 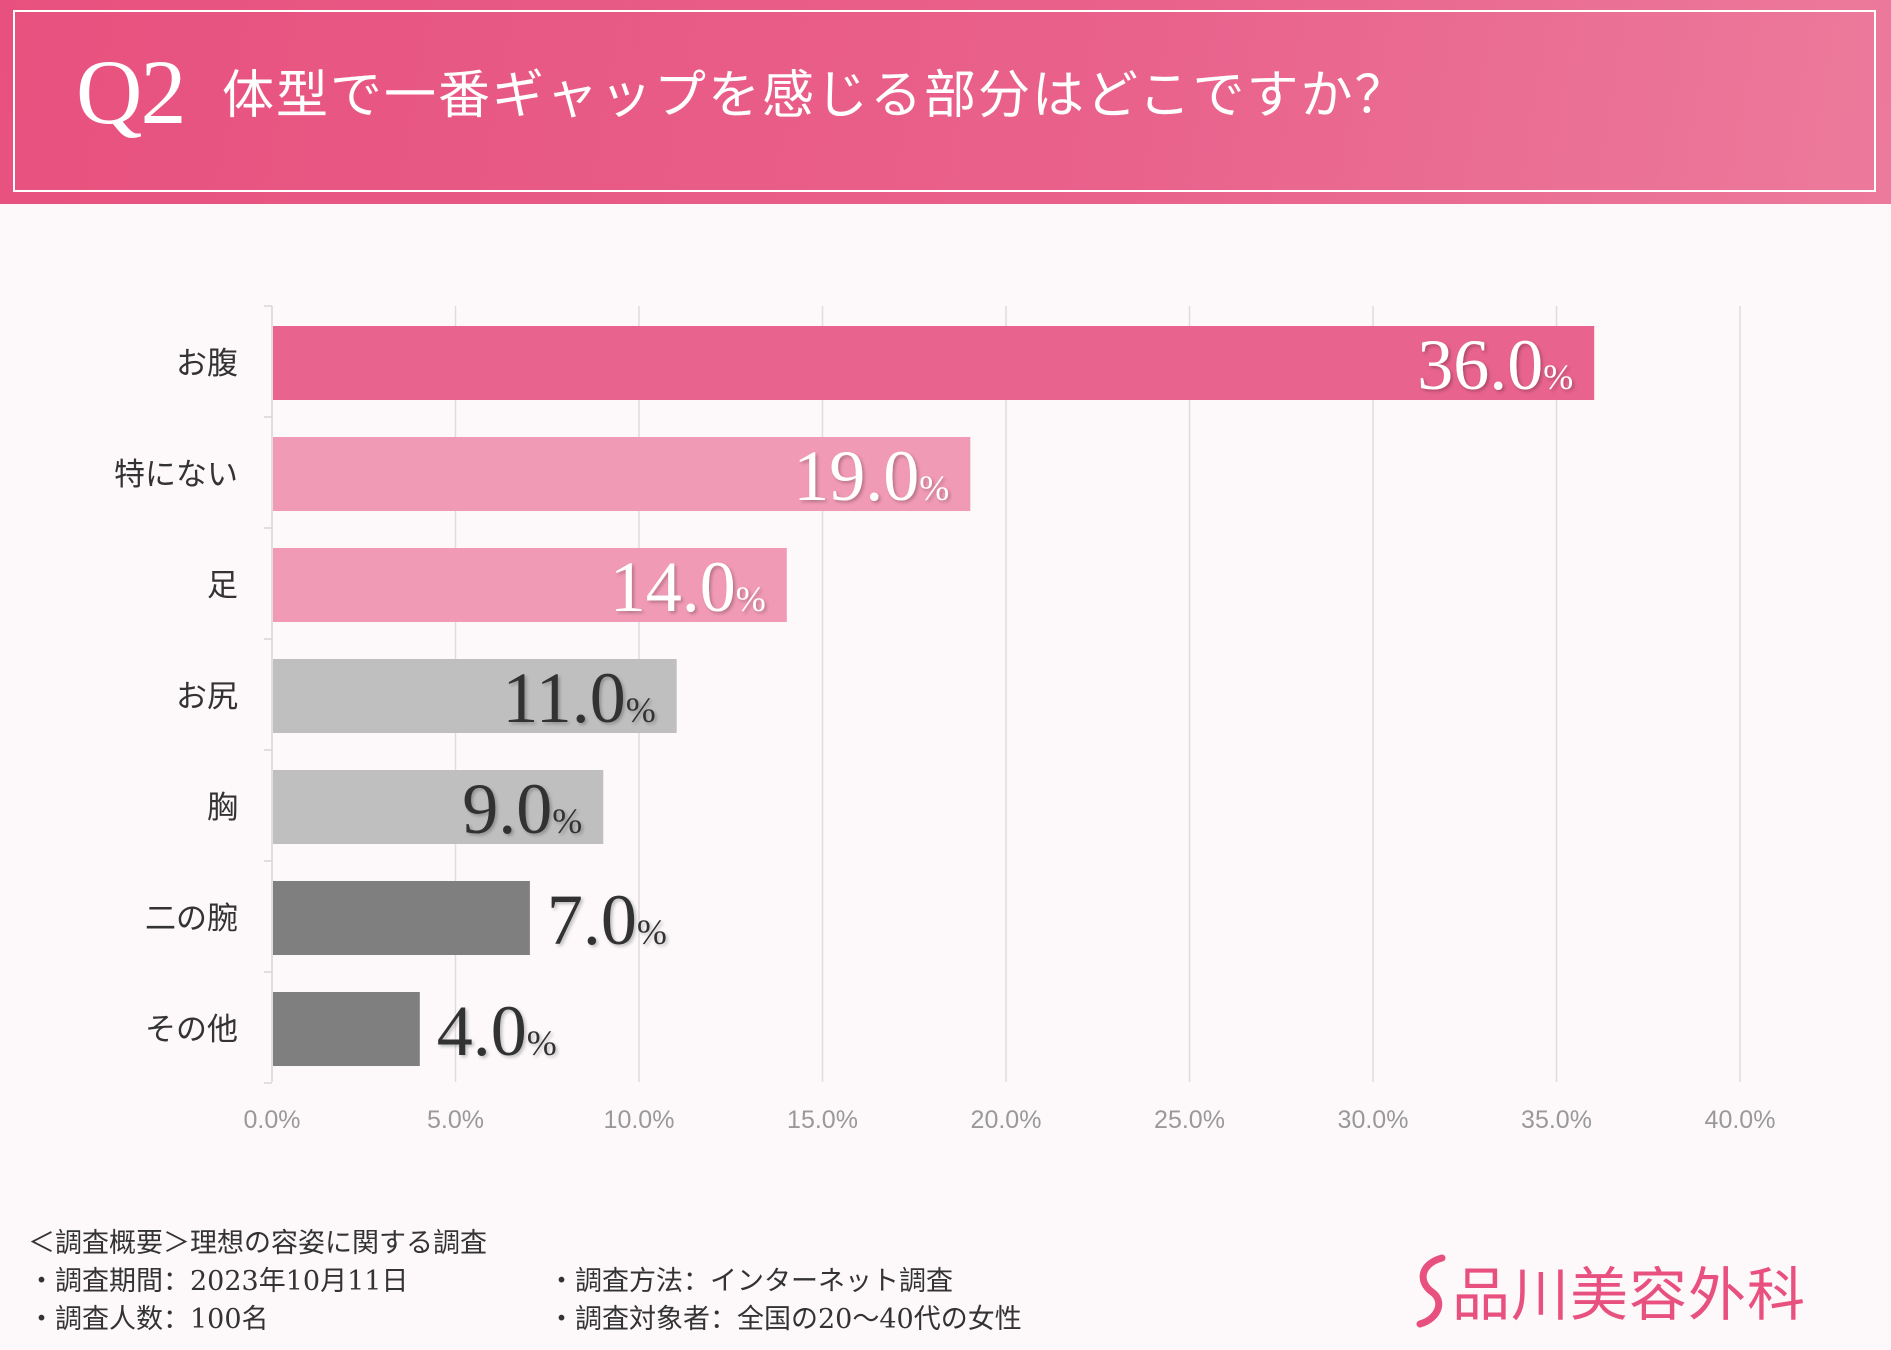 I want to click on brand-mark-icon, so click(x=1431, y=1291).